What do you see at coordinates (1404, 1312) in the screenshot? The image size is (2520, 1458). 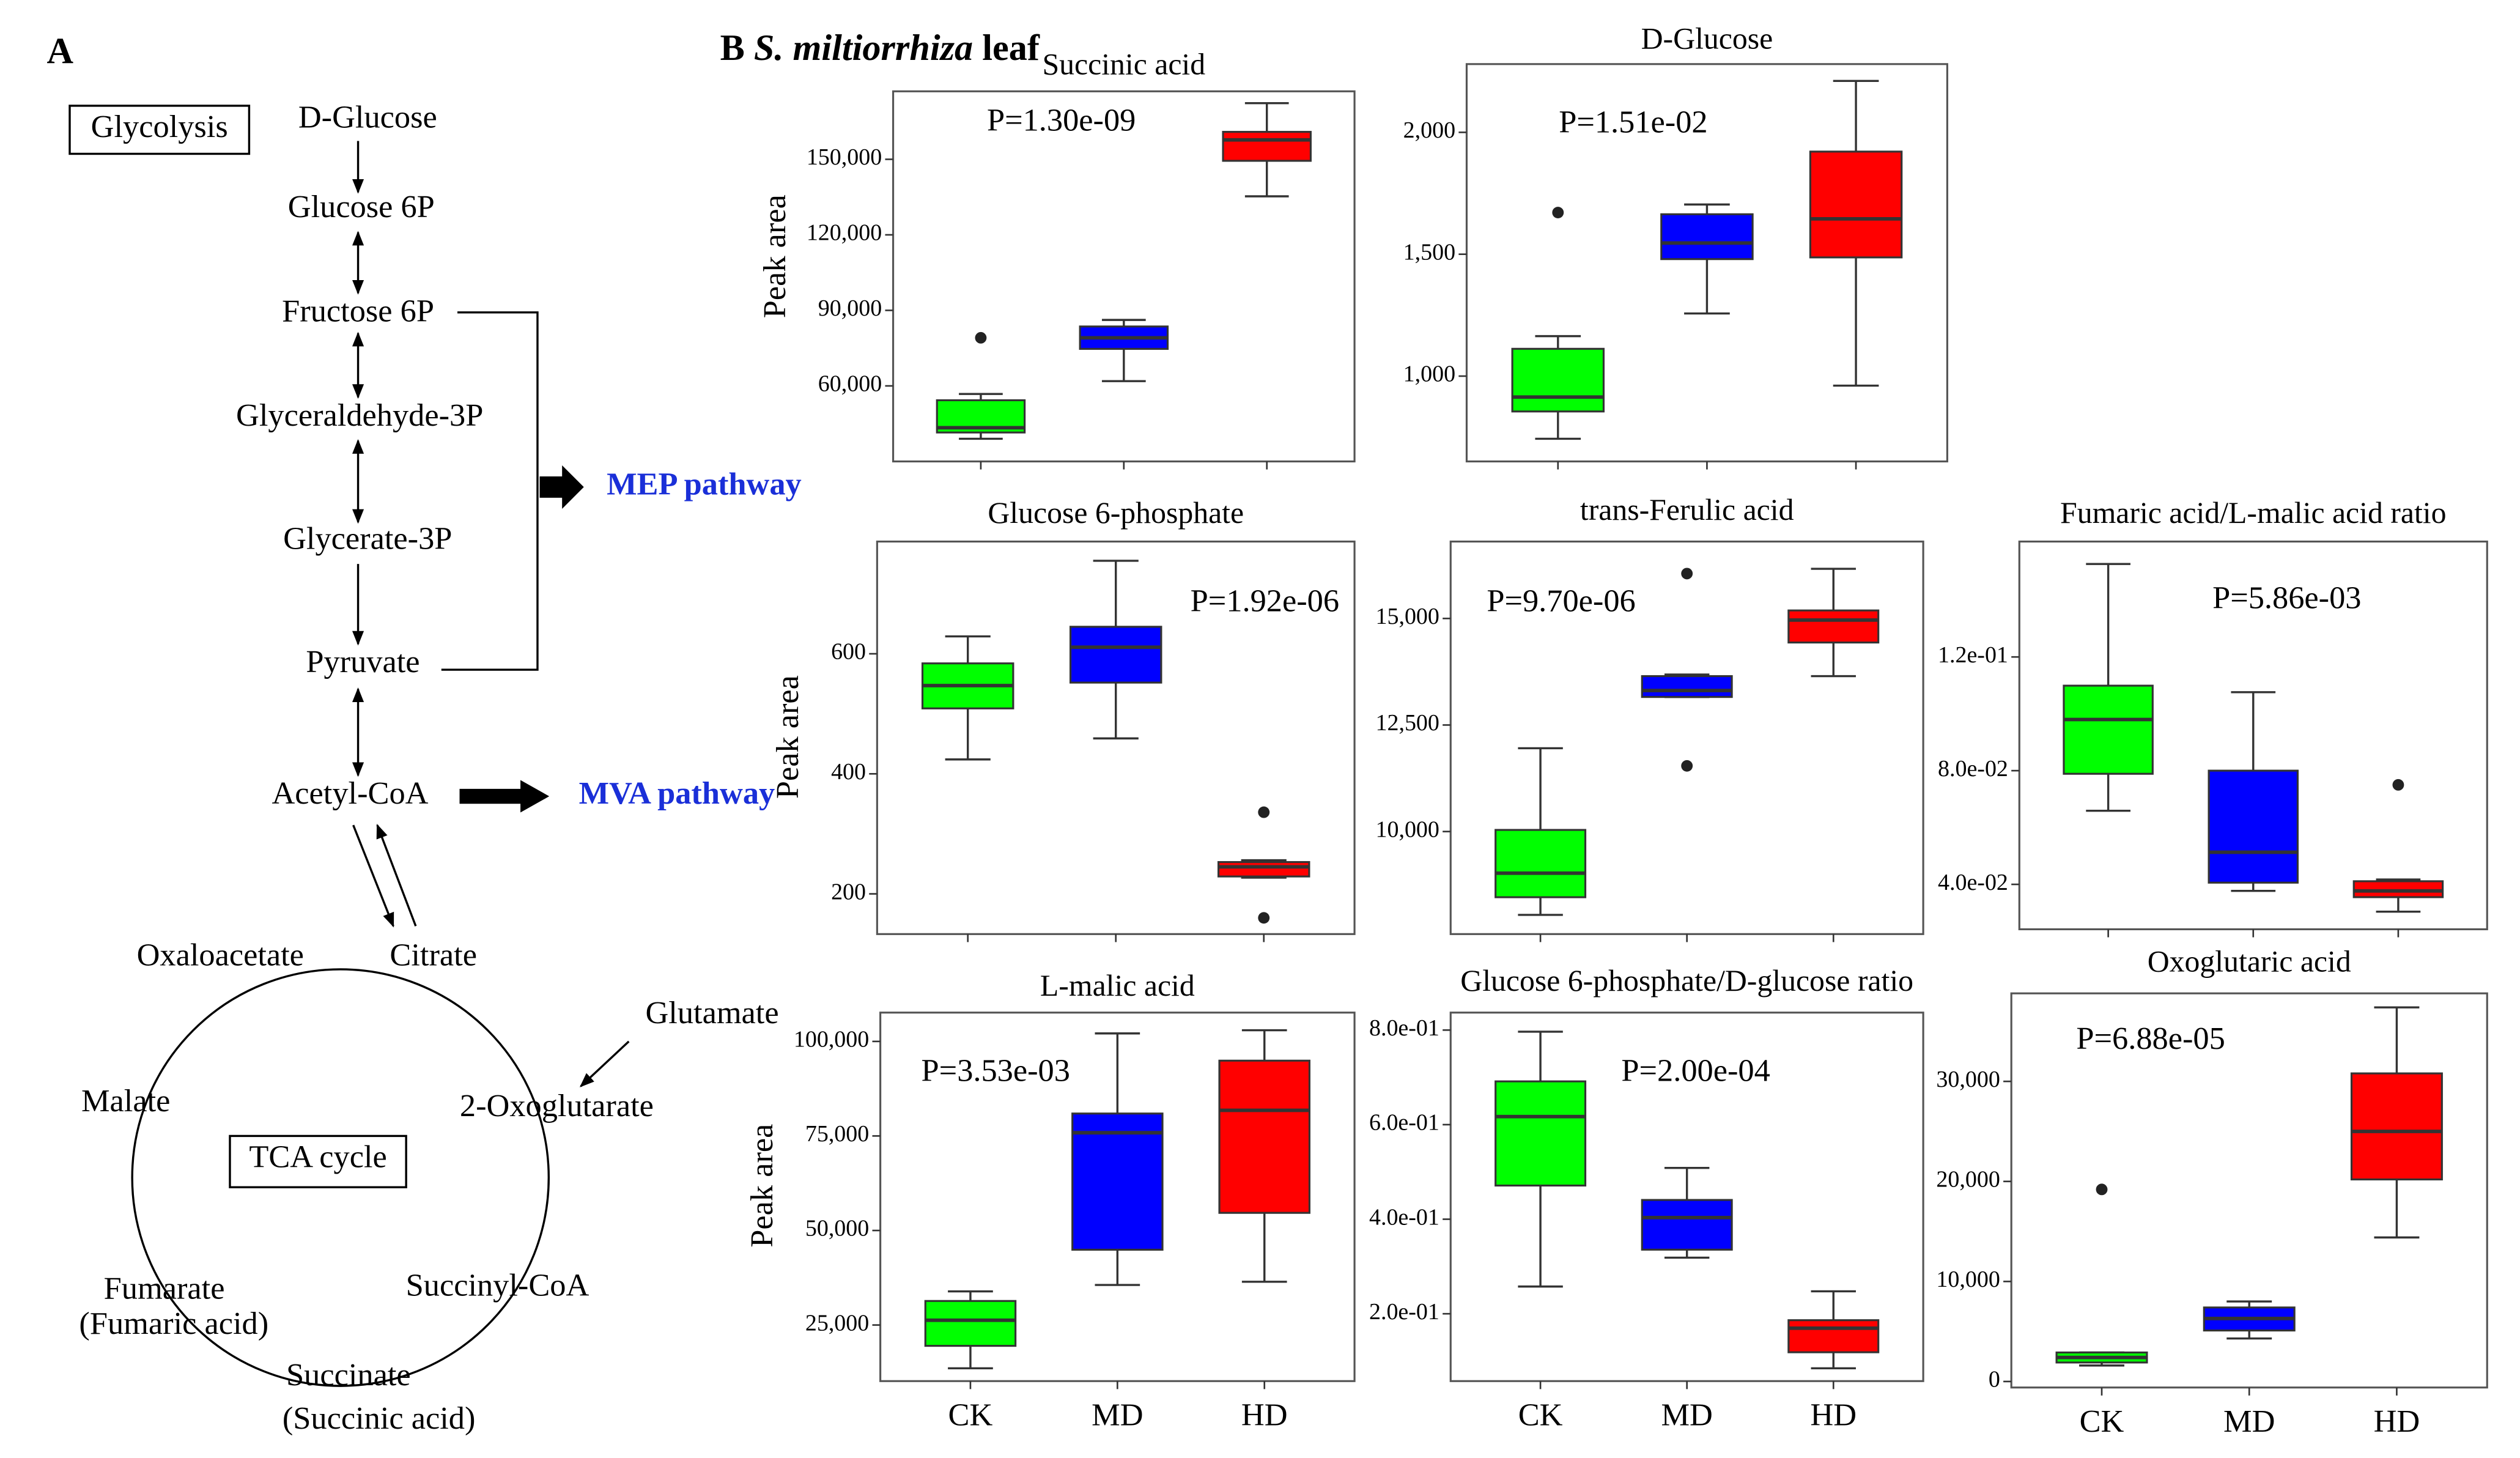 I see `y-tick-label: 2.0e-01` at bounding box center [1404, 1312].